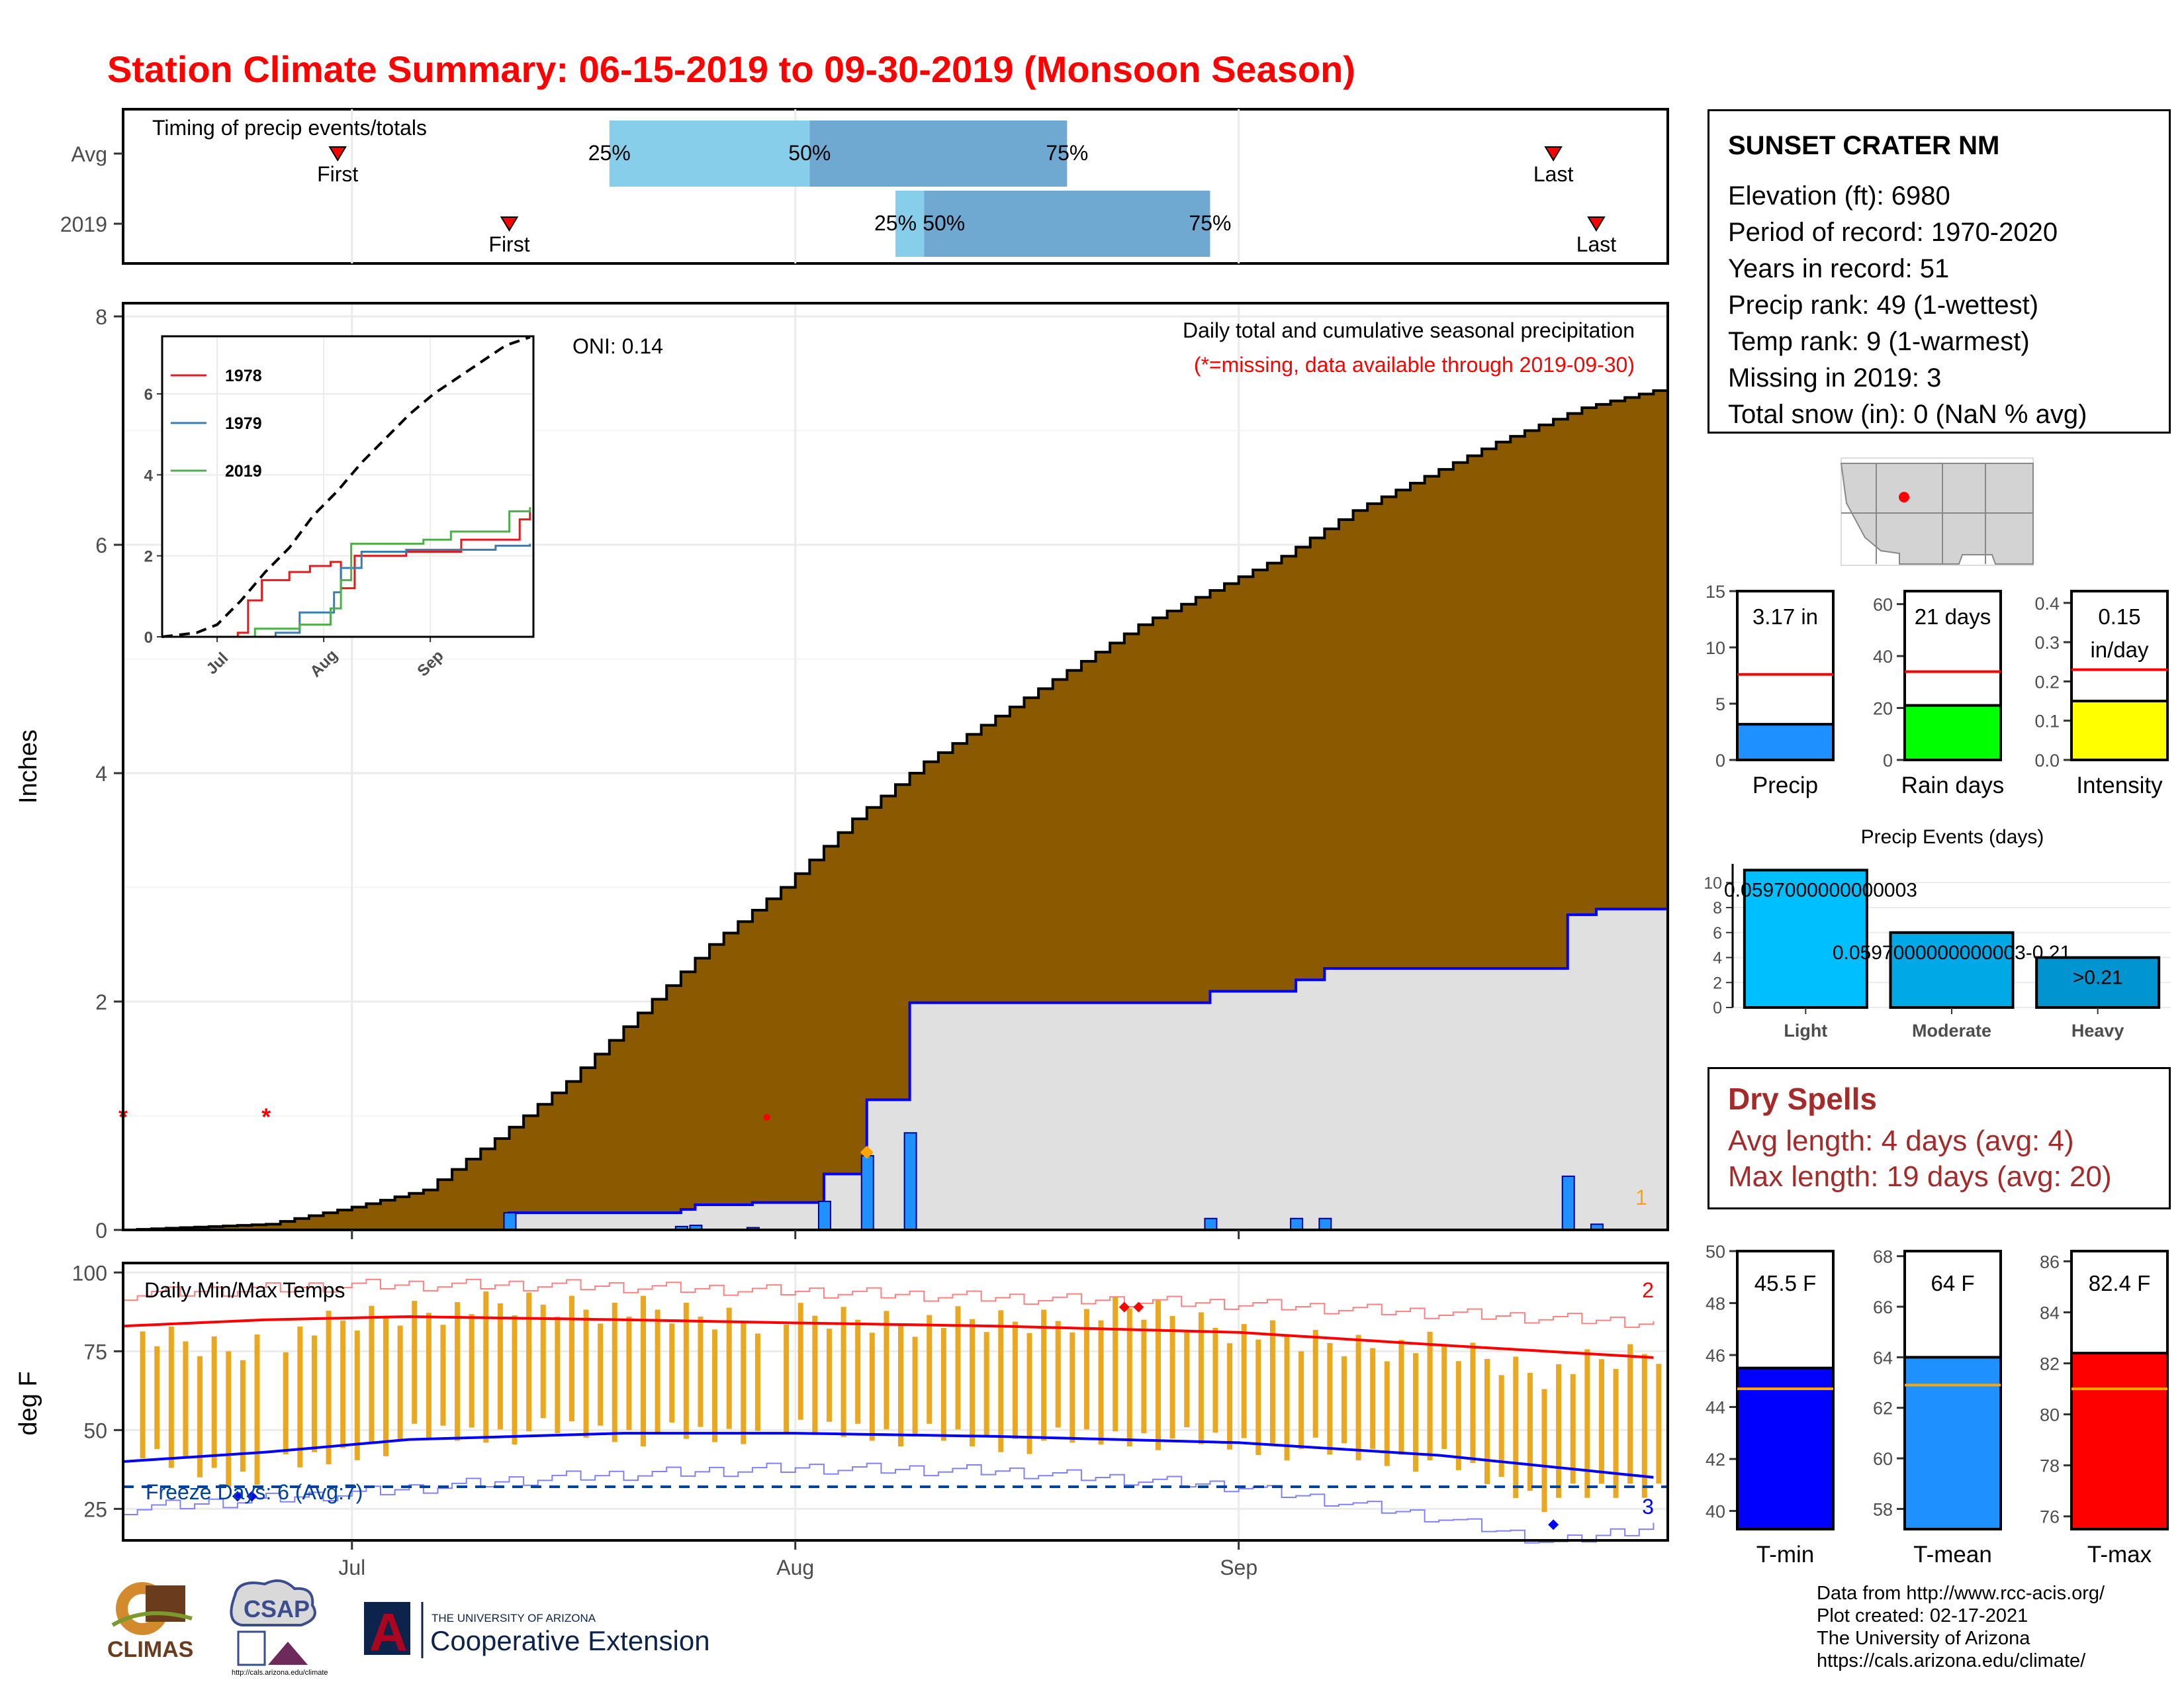 This screenshot has width=2184, height=1688. Describe the element at coordinates (1067, 153) in the screenshot. I see `timing-p75-label: 75%` at that location.